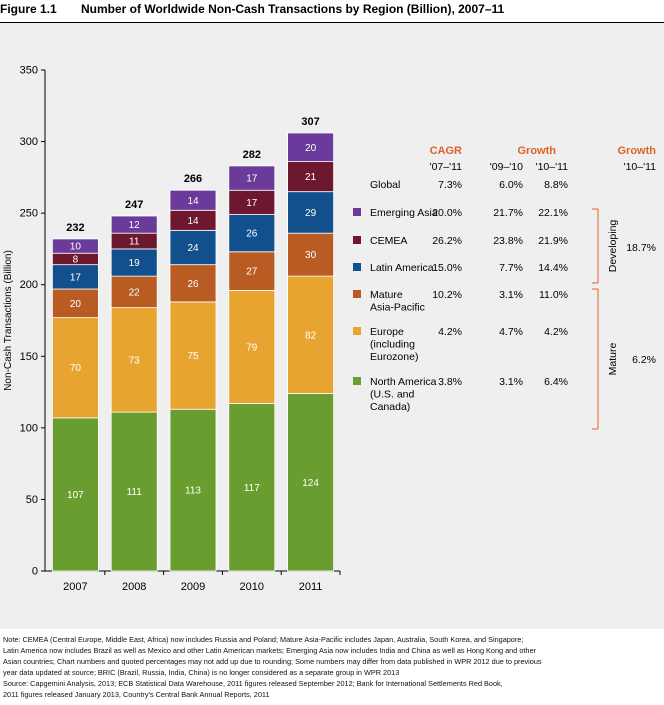  I want to click on figure-number: Figure 1.1, so click(28, 9).